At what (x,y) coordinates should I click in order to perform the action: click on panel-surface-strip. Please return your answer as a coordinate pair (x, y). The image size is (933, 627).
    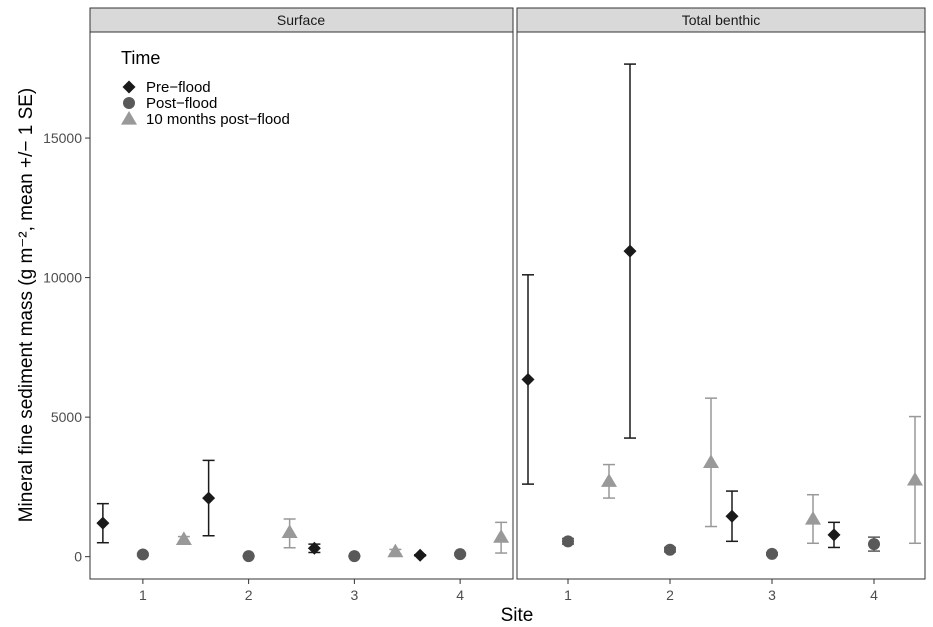
    Looking at the image, I should click on (301, 20).